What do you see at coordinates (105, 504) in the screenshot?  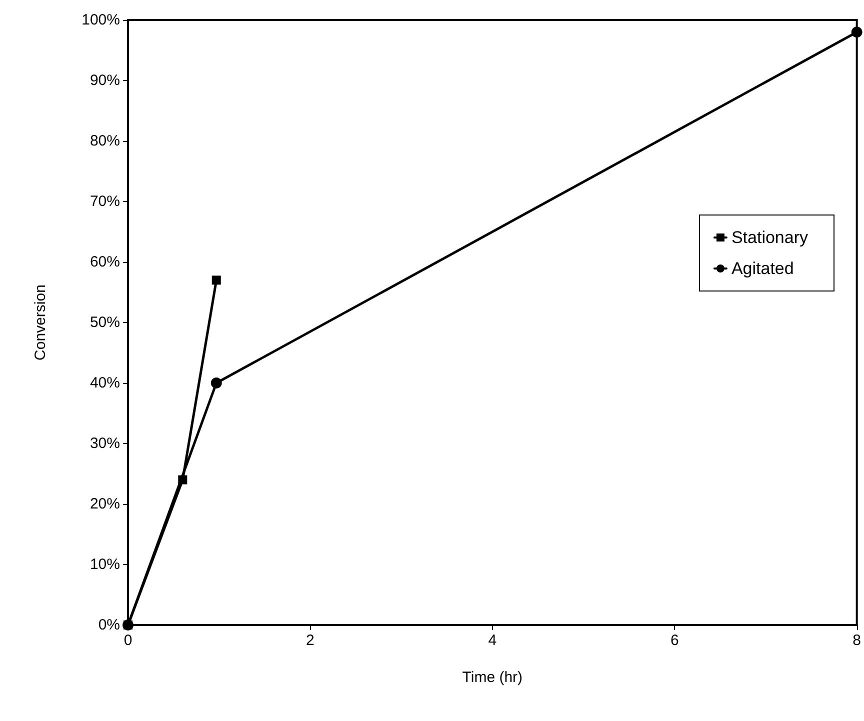 I see `y-tick-label: 20%` at bounding box center [105, 504].